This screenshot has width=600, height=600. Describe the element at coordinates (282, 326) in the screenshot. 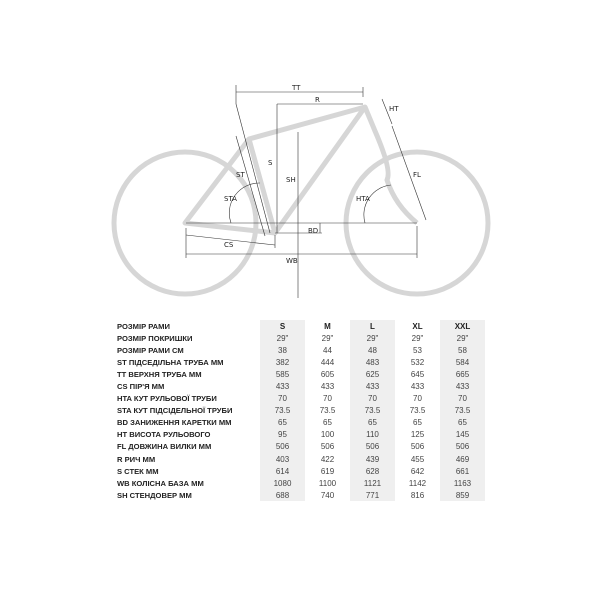

I see `size-header: S` at that location.